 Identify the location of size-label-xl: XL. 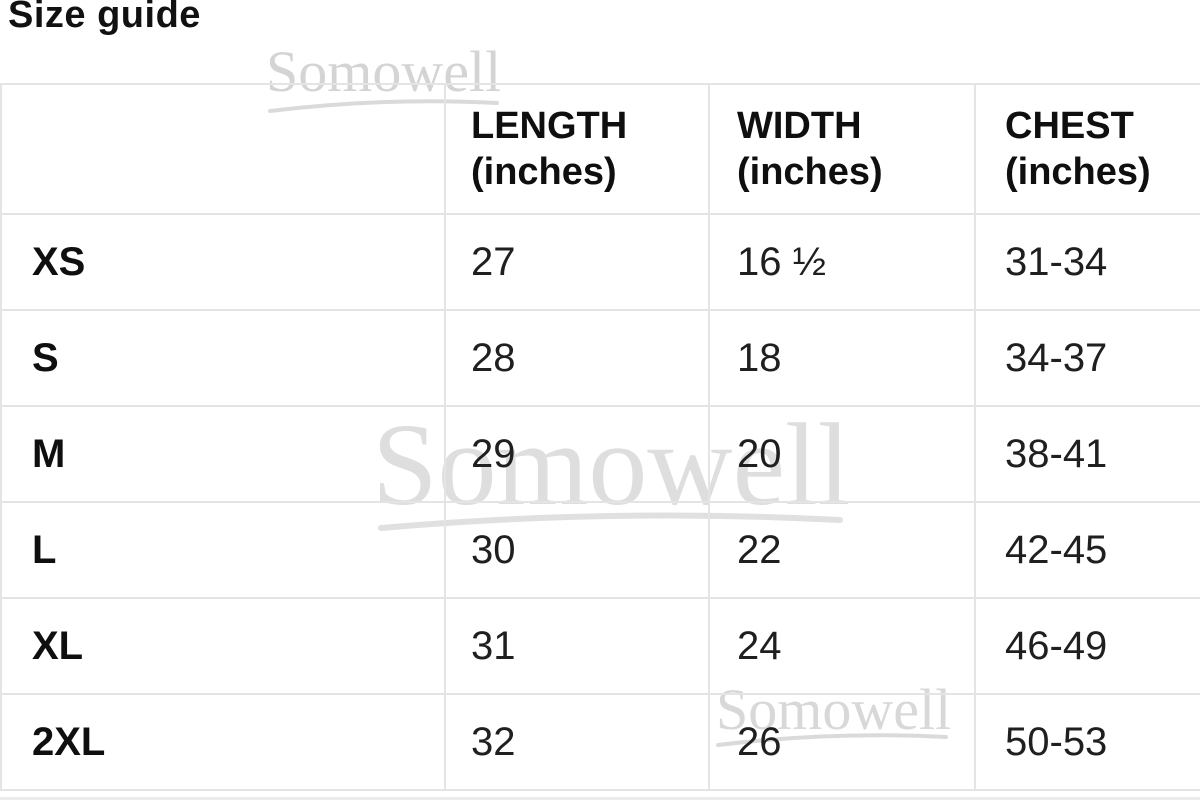
(223, 646).